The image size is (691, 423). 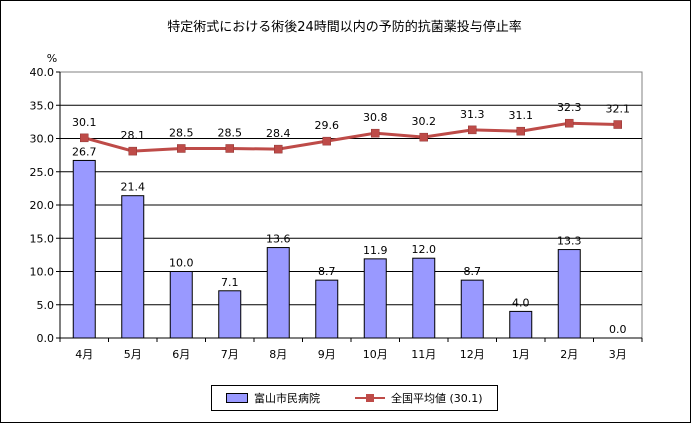 What do you see at coordinates (569, 107) in the screenshot?
I see `line-data-label: 32.3` at bounding box center [569, 107].